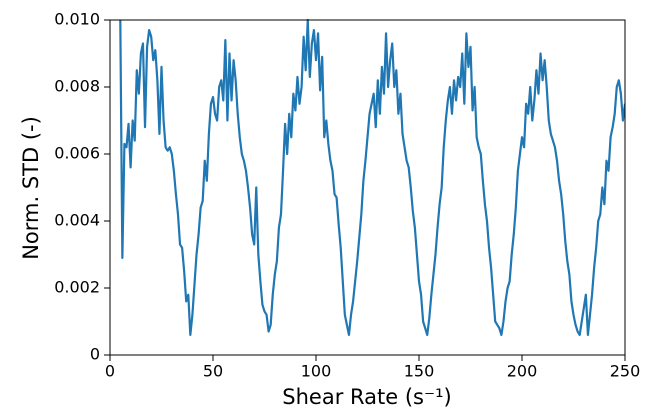 The width and height of the screenshot is (654, 414). I want to click on x-tick-label: 150, so click(419, 371).